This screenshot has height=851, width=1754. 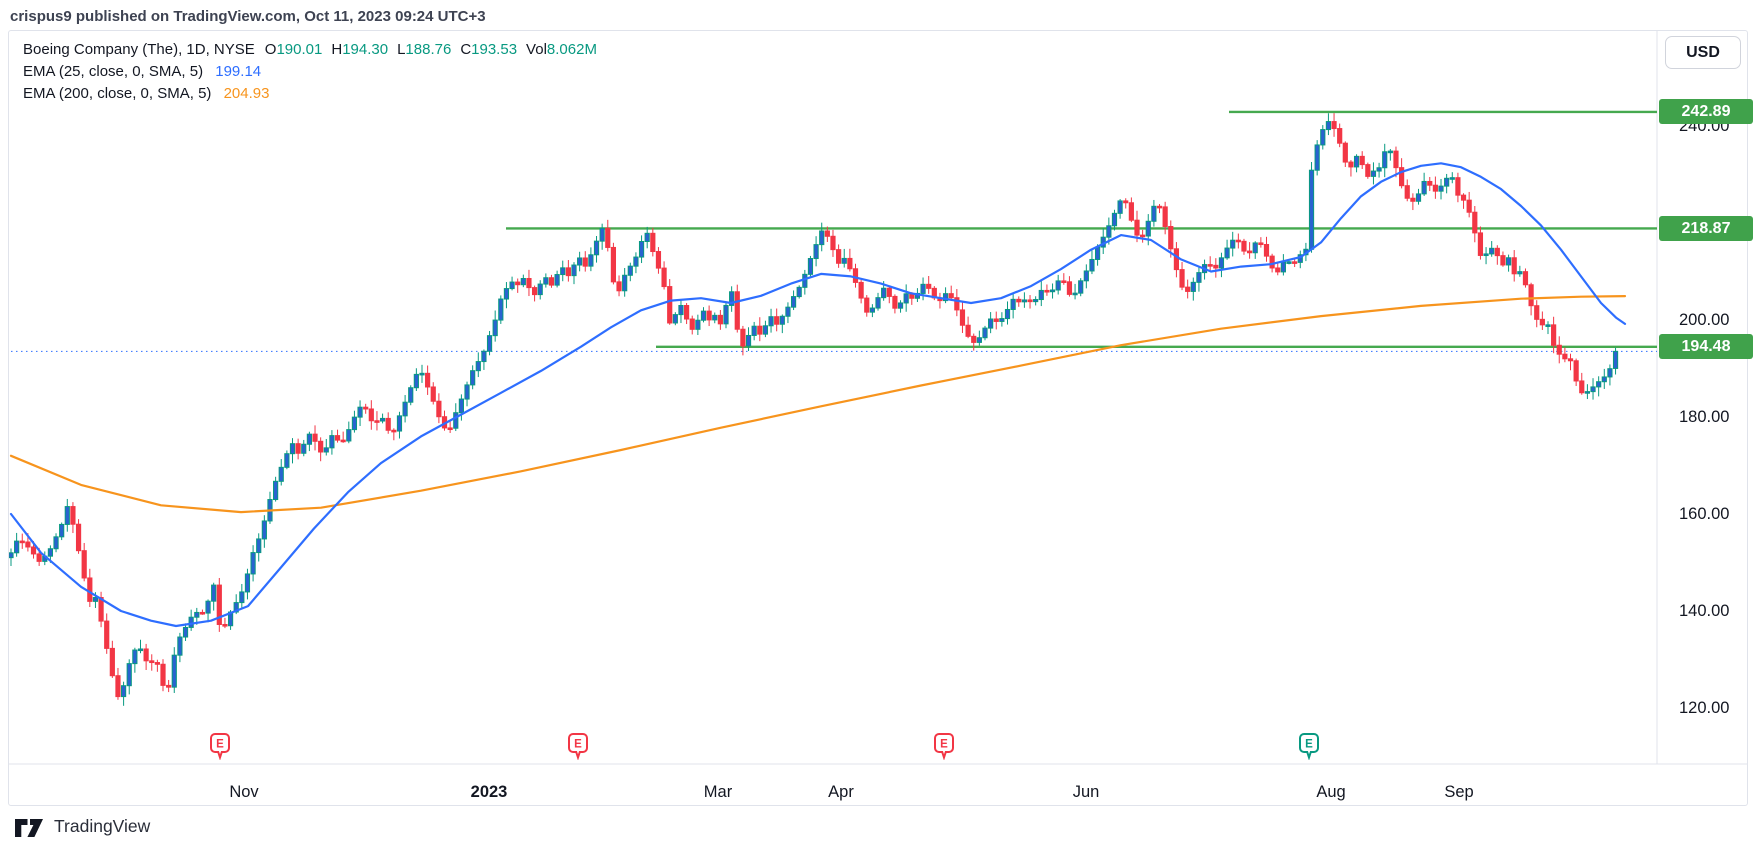 What do you see at coordinates (1706, 228) in the screenshot?
I see `price-level-badge: 218.87` at bounding box center [1706, 228].